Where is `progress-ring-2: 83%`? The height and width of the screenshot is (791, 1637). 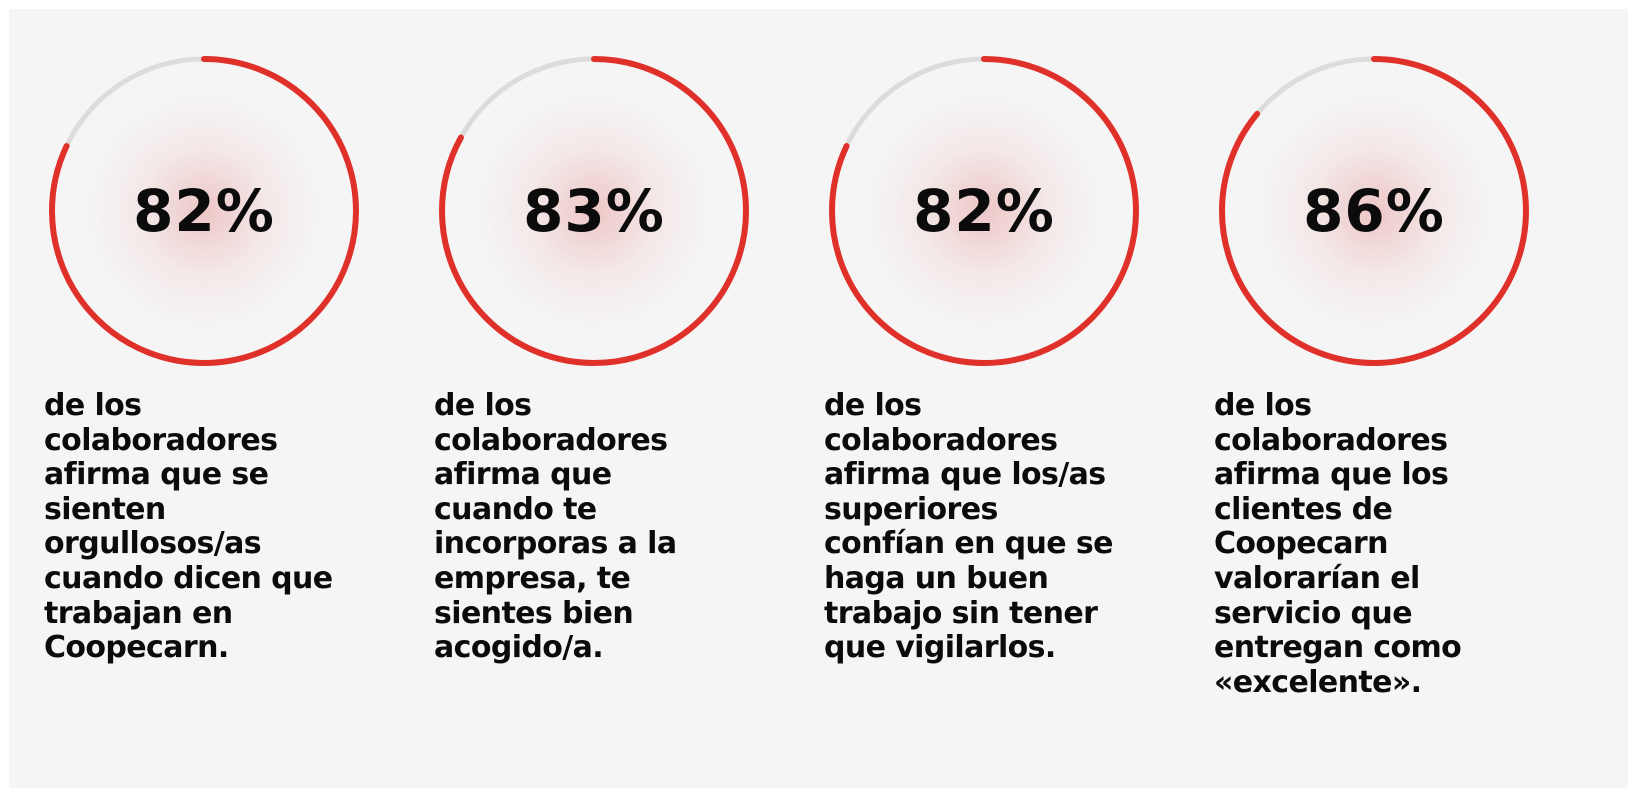
progress-ring-2: 83% is located at coordinates (594, 211).